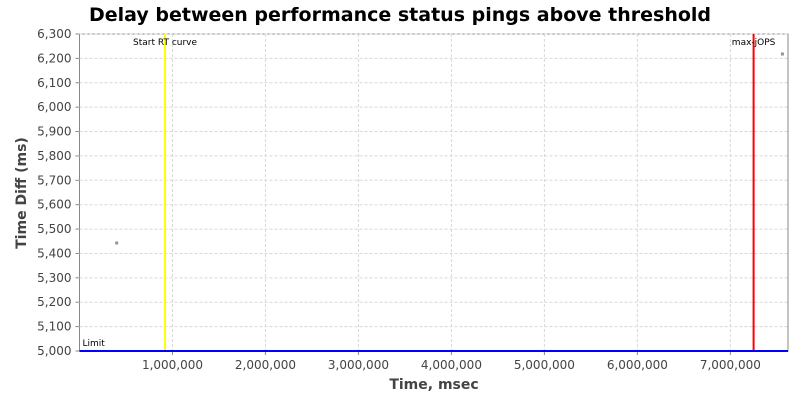 The width and height of the screenshot is (800, 400). What do you see at coordinates (165, 43) in the screenshot?
I see `marker-label: Start RT curve` at bounding box center [165, 43].